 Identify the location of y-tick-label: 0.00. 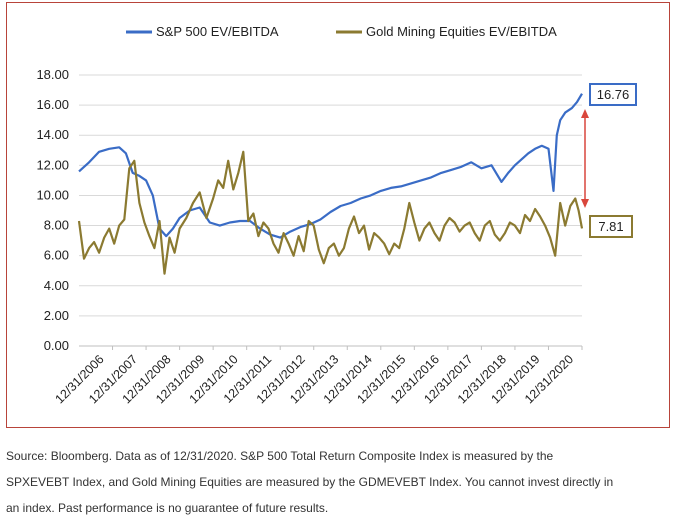
(56, 345).